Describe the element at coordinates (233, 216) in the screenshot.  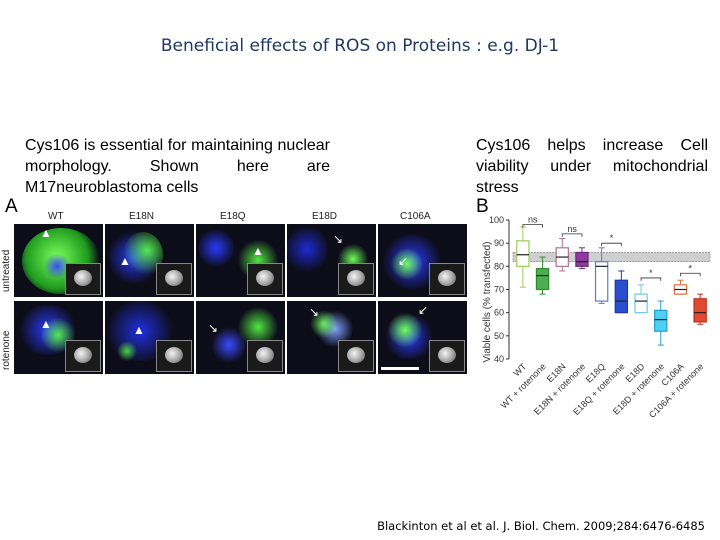
I see `column-header-e18q: E18Q` at that location.